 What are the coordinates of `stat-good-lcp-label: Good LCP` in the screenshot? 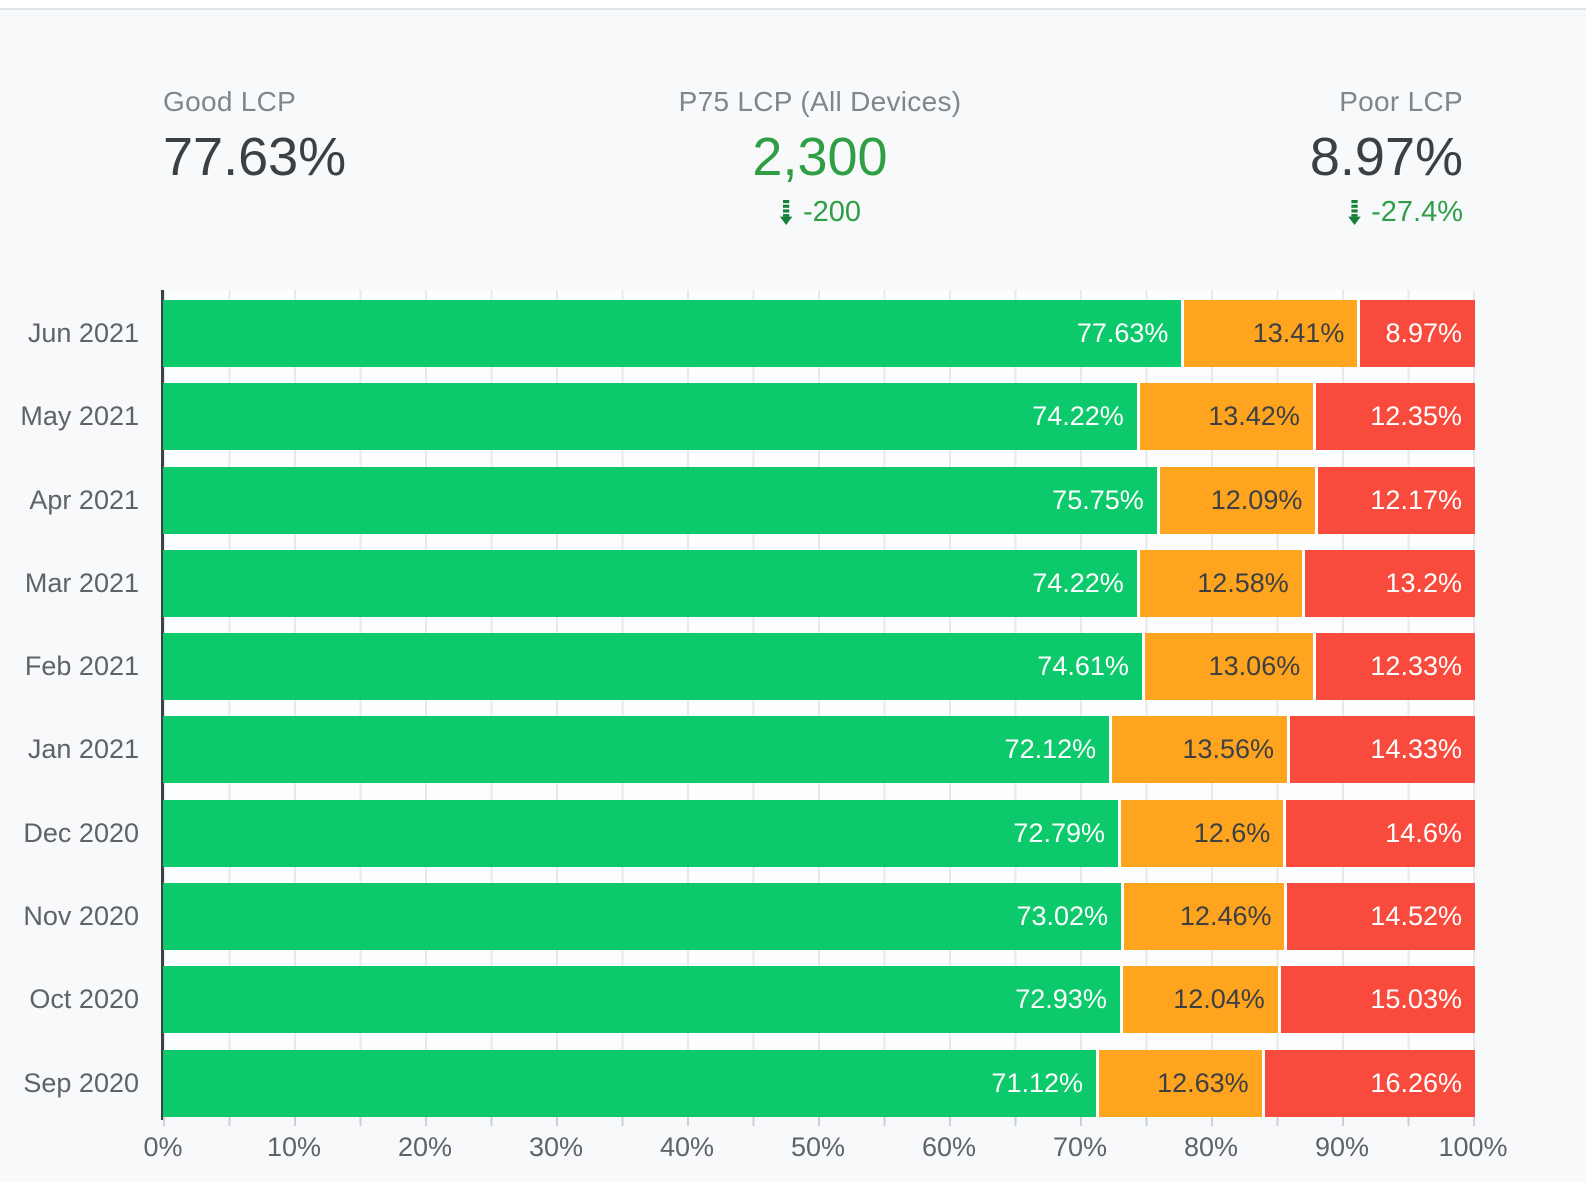 It's located at (230, 101).